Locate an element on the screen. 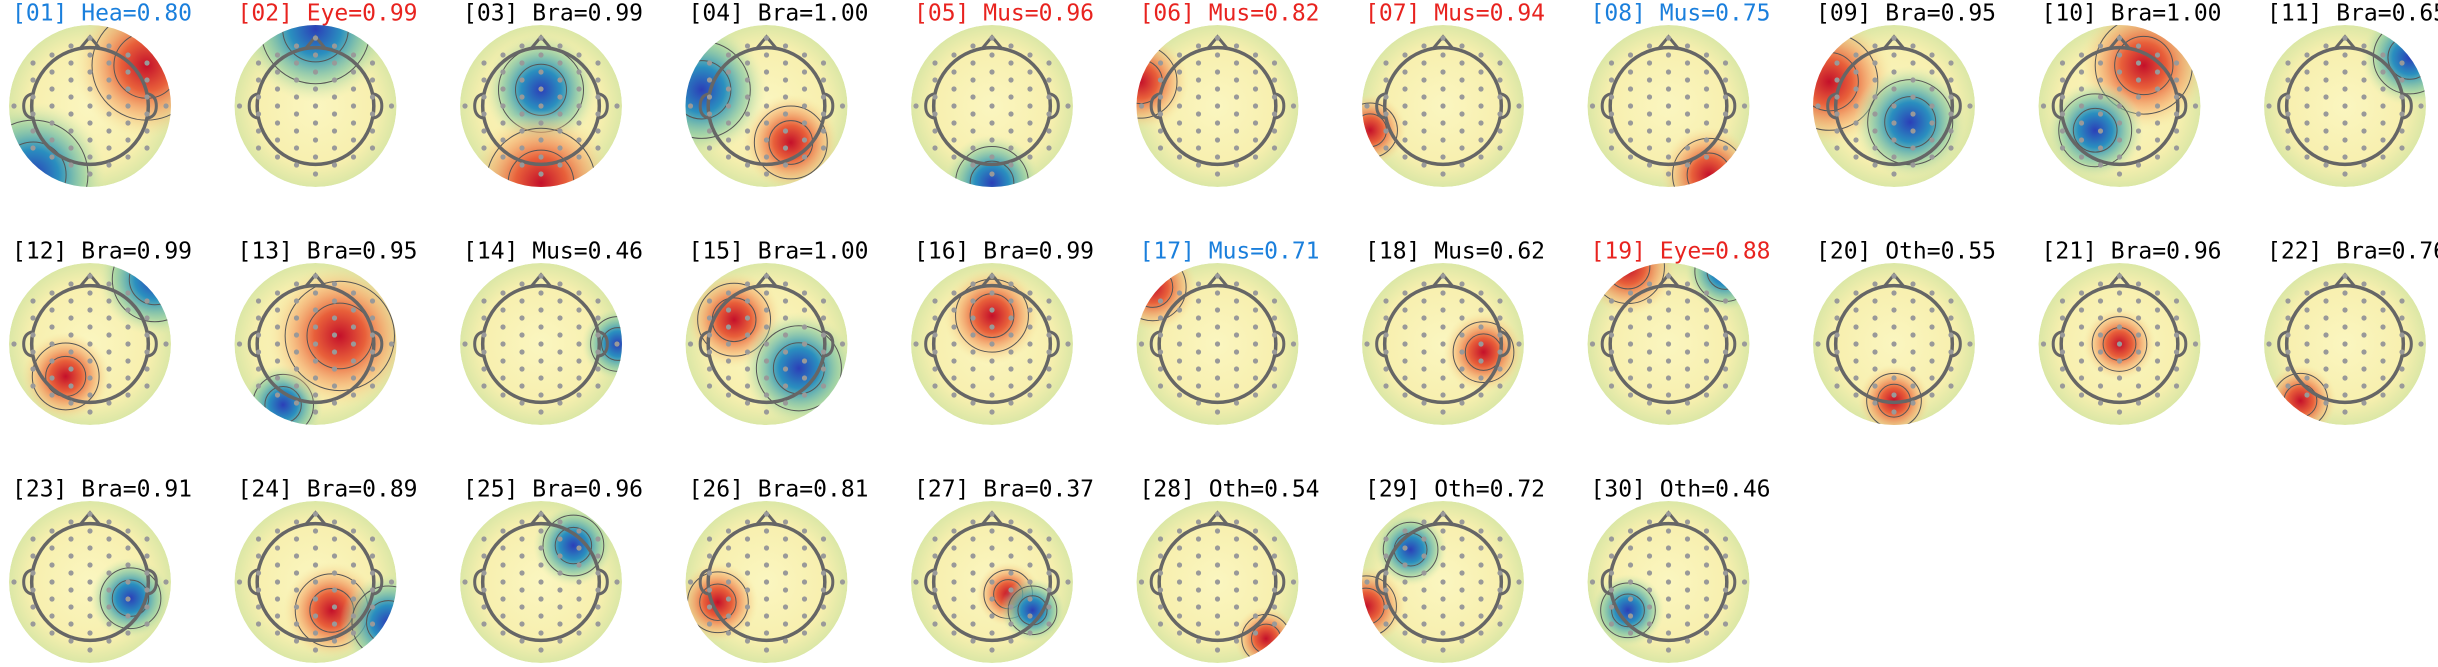 The width and height of the screenshot is (2438, 667). component-title: [27] Bra=0.37 is located at coordinates (1004, 490).